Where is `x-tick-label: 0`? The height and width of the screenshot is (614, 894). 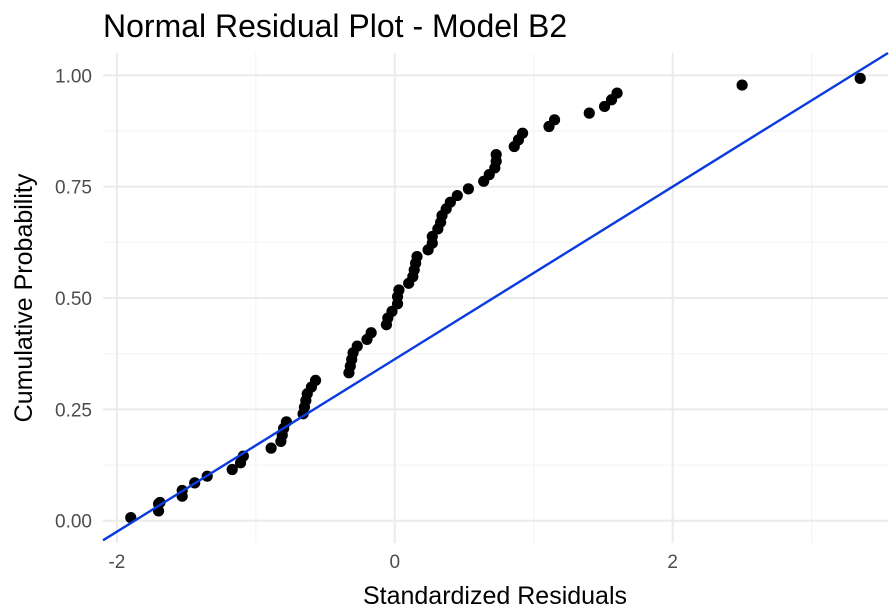
x-tick-label: 0 is located at coordinates (394, 562).